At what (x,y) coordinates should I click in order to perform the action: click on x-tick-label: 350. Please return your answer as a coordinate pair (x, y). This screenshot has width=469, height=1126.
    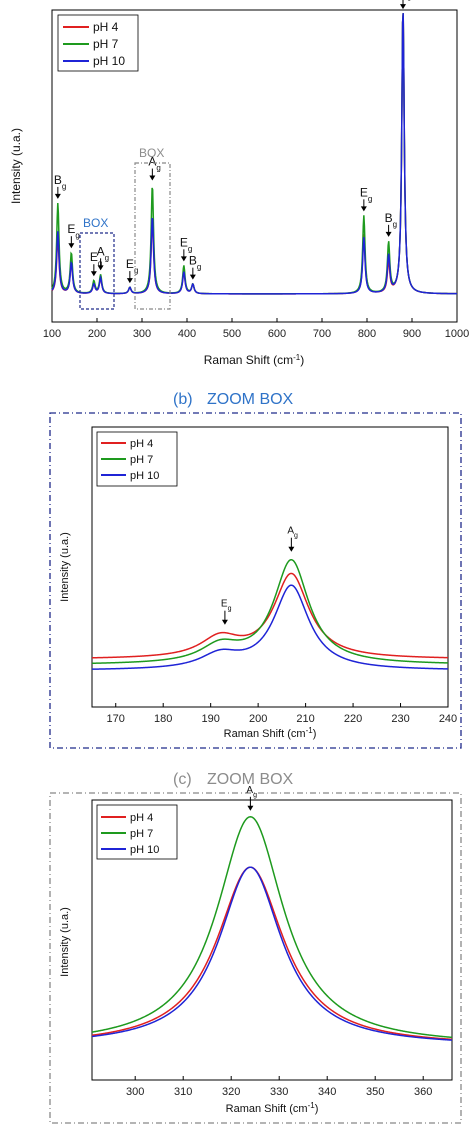
    Looking at the image, I should click on (375, 1092).